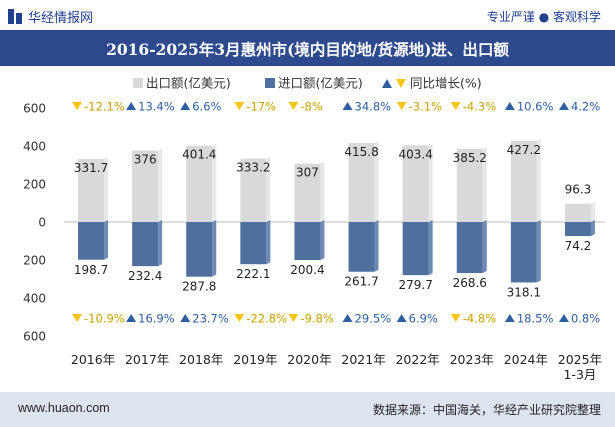  What do you see at coordinates (486, 410) in the screenshot?
I see `footer-source: 数据来源：中国海关，华经产业研究院整理` at bounding box center [486, 410].